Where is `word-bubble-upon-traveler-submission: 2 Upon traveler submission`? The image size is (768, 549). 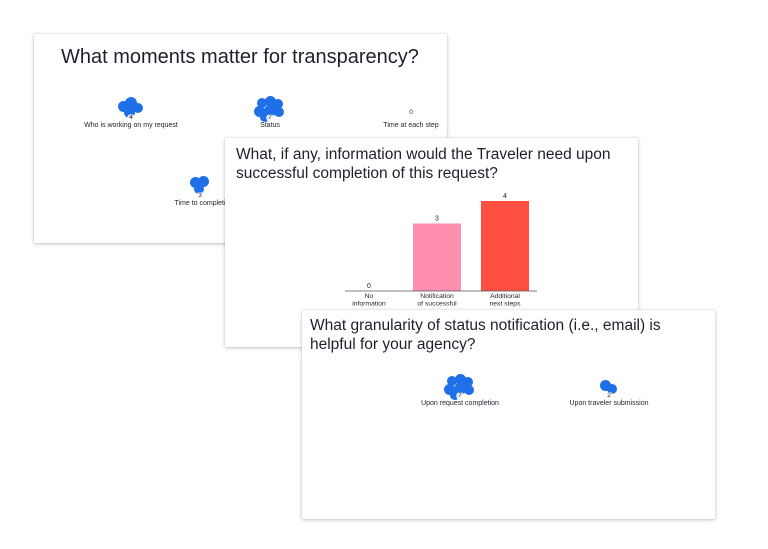 word-bubble-upon-traveler-submission: 2 Upon traveler submission is located at coordinates (609, 390).